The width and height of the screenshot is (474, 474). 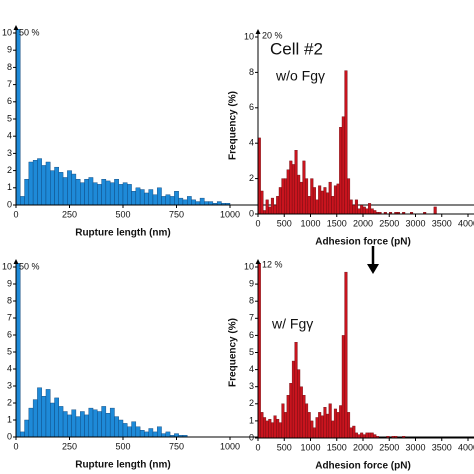 What do you see at coordinates (9, 283) in the screenshot?
I see `y-tick-label: 9` at bounding box center [9, 283].